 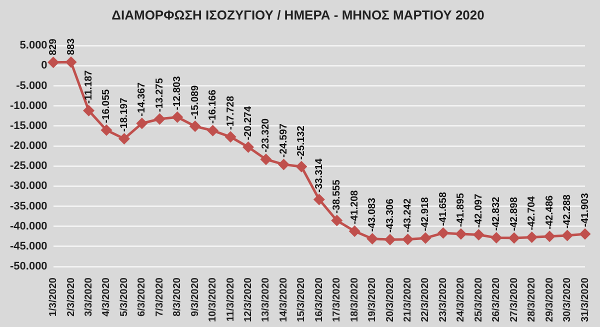 I want to click on data-label: -42.918, so click(x=426, y=214).